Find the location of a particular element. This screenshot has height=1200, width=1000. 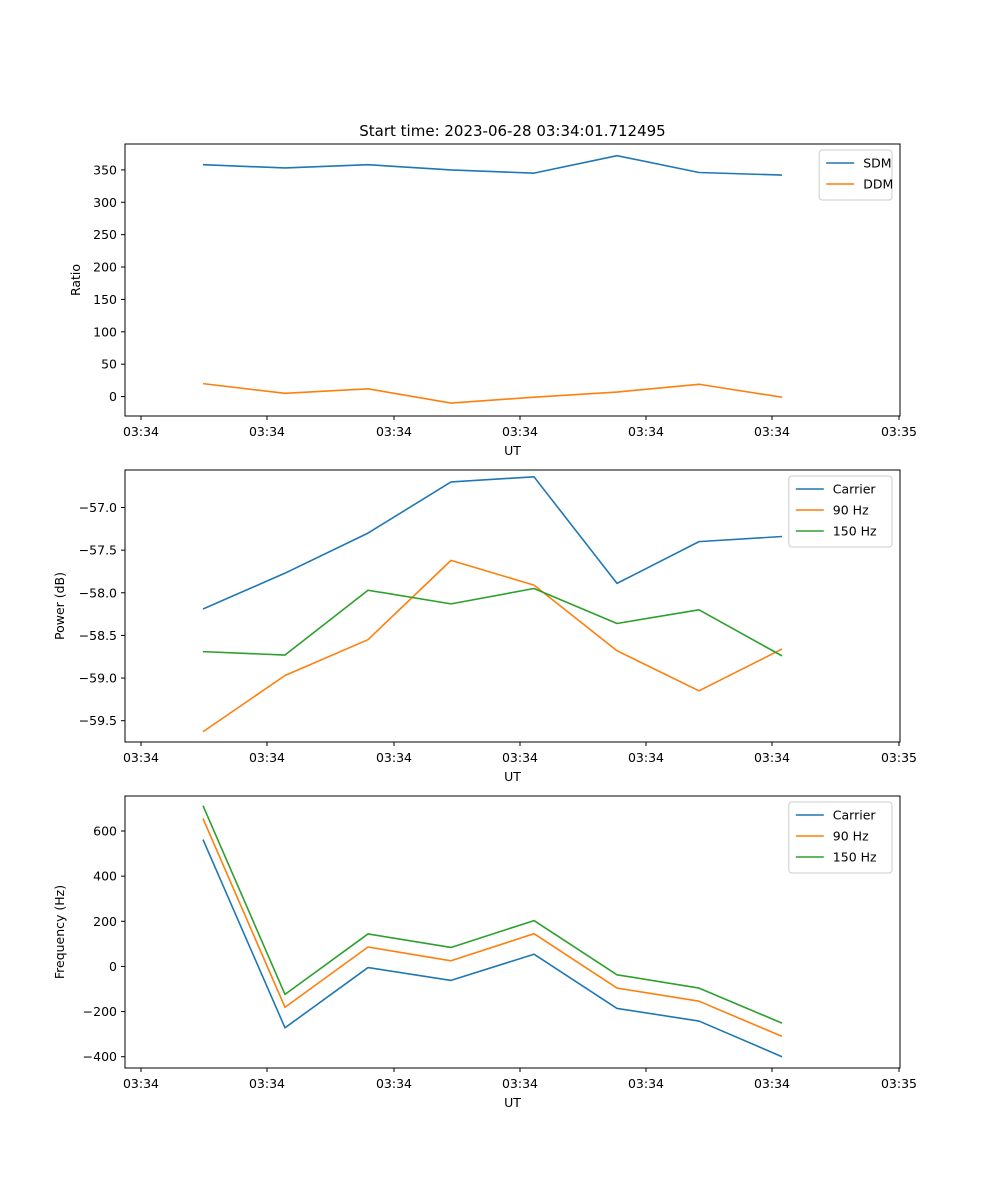

y-tick-label: 50 is located at coordinates (109, 364).